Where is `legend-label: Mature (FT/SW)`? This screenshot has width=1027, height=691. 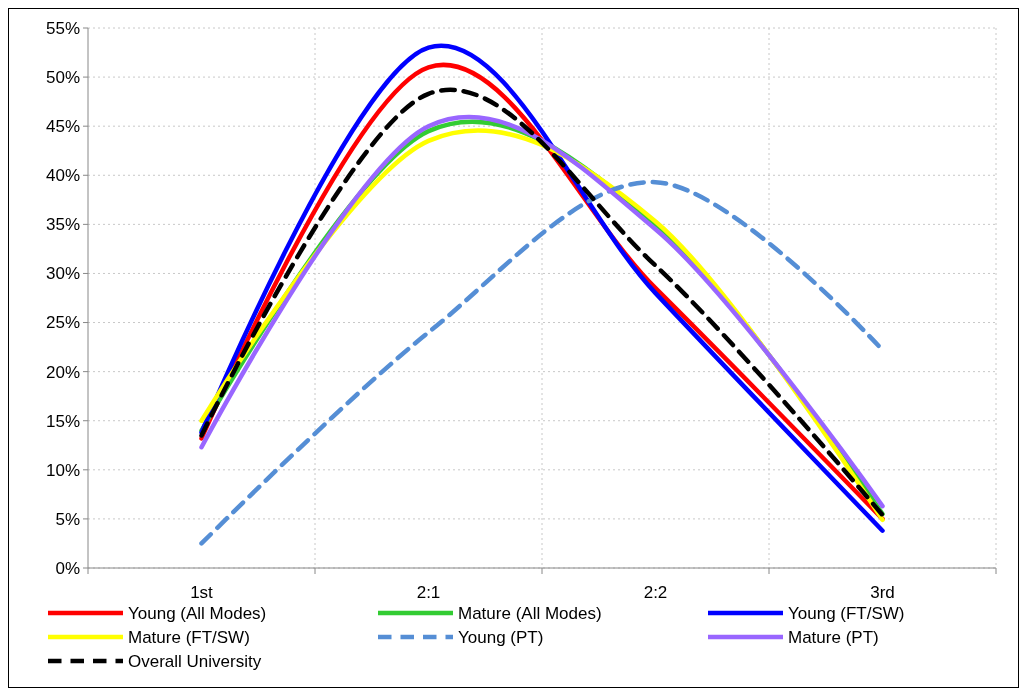
legend-label: Mature (FT/SW) is located at coordinates (189, 637).